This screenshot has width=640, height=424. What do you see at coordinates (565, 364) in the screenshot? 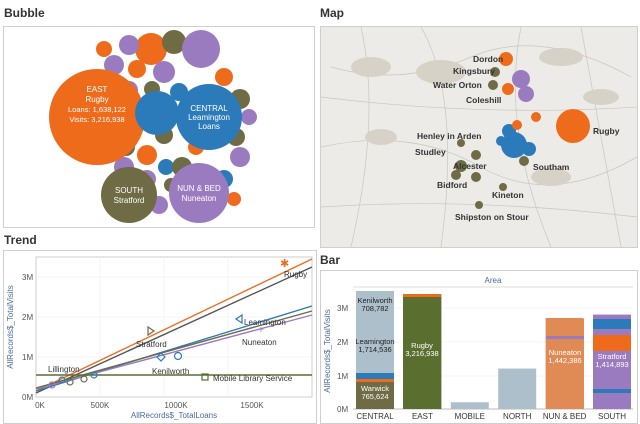
I see `seg-nunbed-nuneaton` at bounding box center [565, 364].